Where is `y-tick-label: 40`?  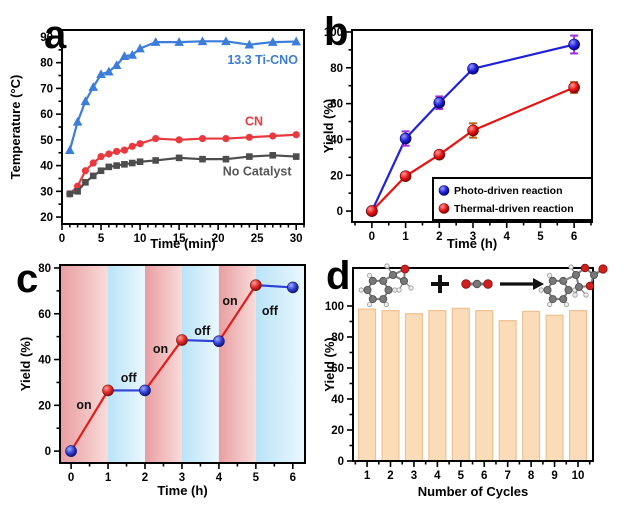 y-tick-label: 40 is located at coordinates (337, 400).